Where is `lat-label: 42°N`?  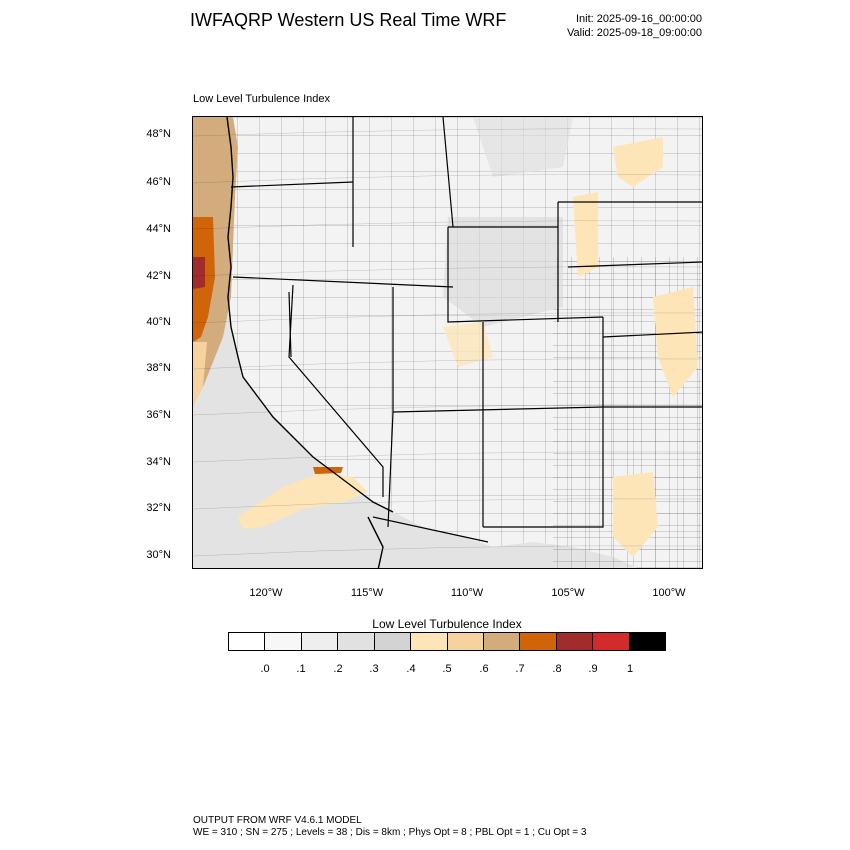
lat-label: 42°N is located at coordinates (158, 276).